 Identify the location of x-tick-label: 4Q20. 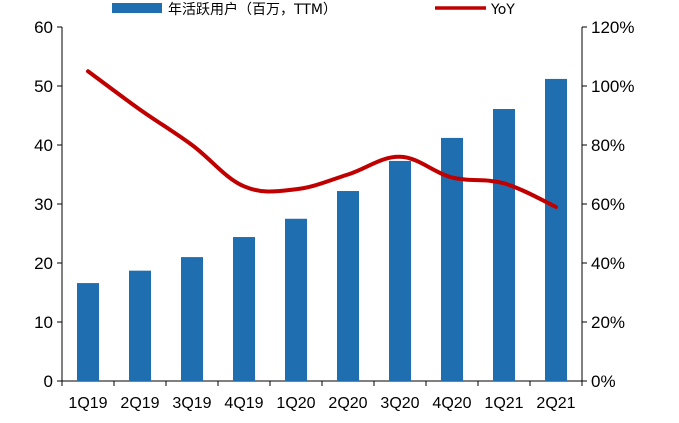
(451, 403).